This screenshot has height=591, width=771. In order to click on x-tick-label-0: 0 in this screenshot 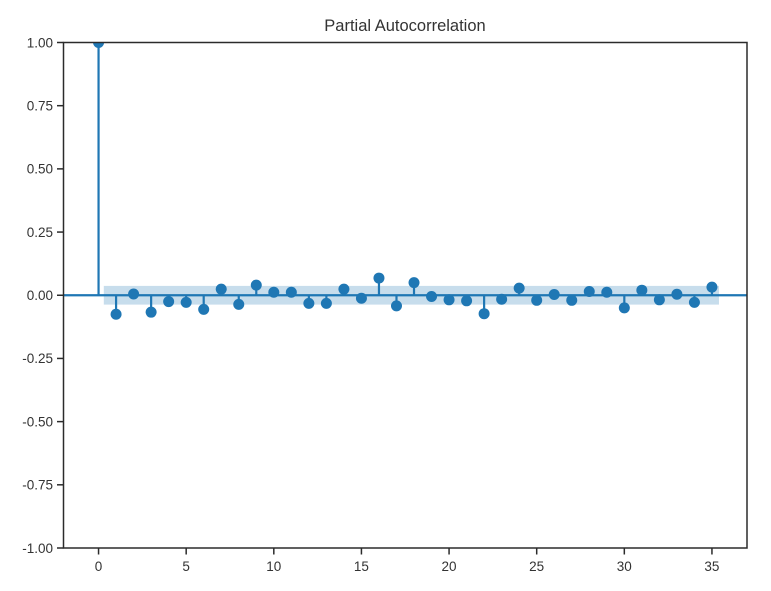, I will do `click(99, 566)`.